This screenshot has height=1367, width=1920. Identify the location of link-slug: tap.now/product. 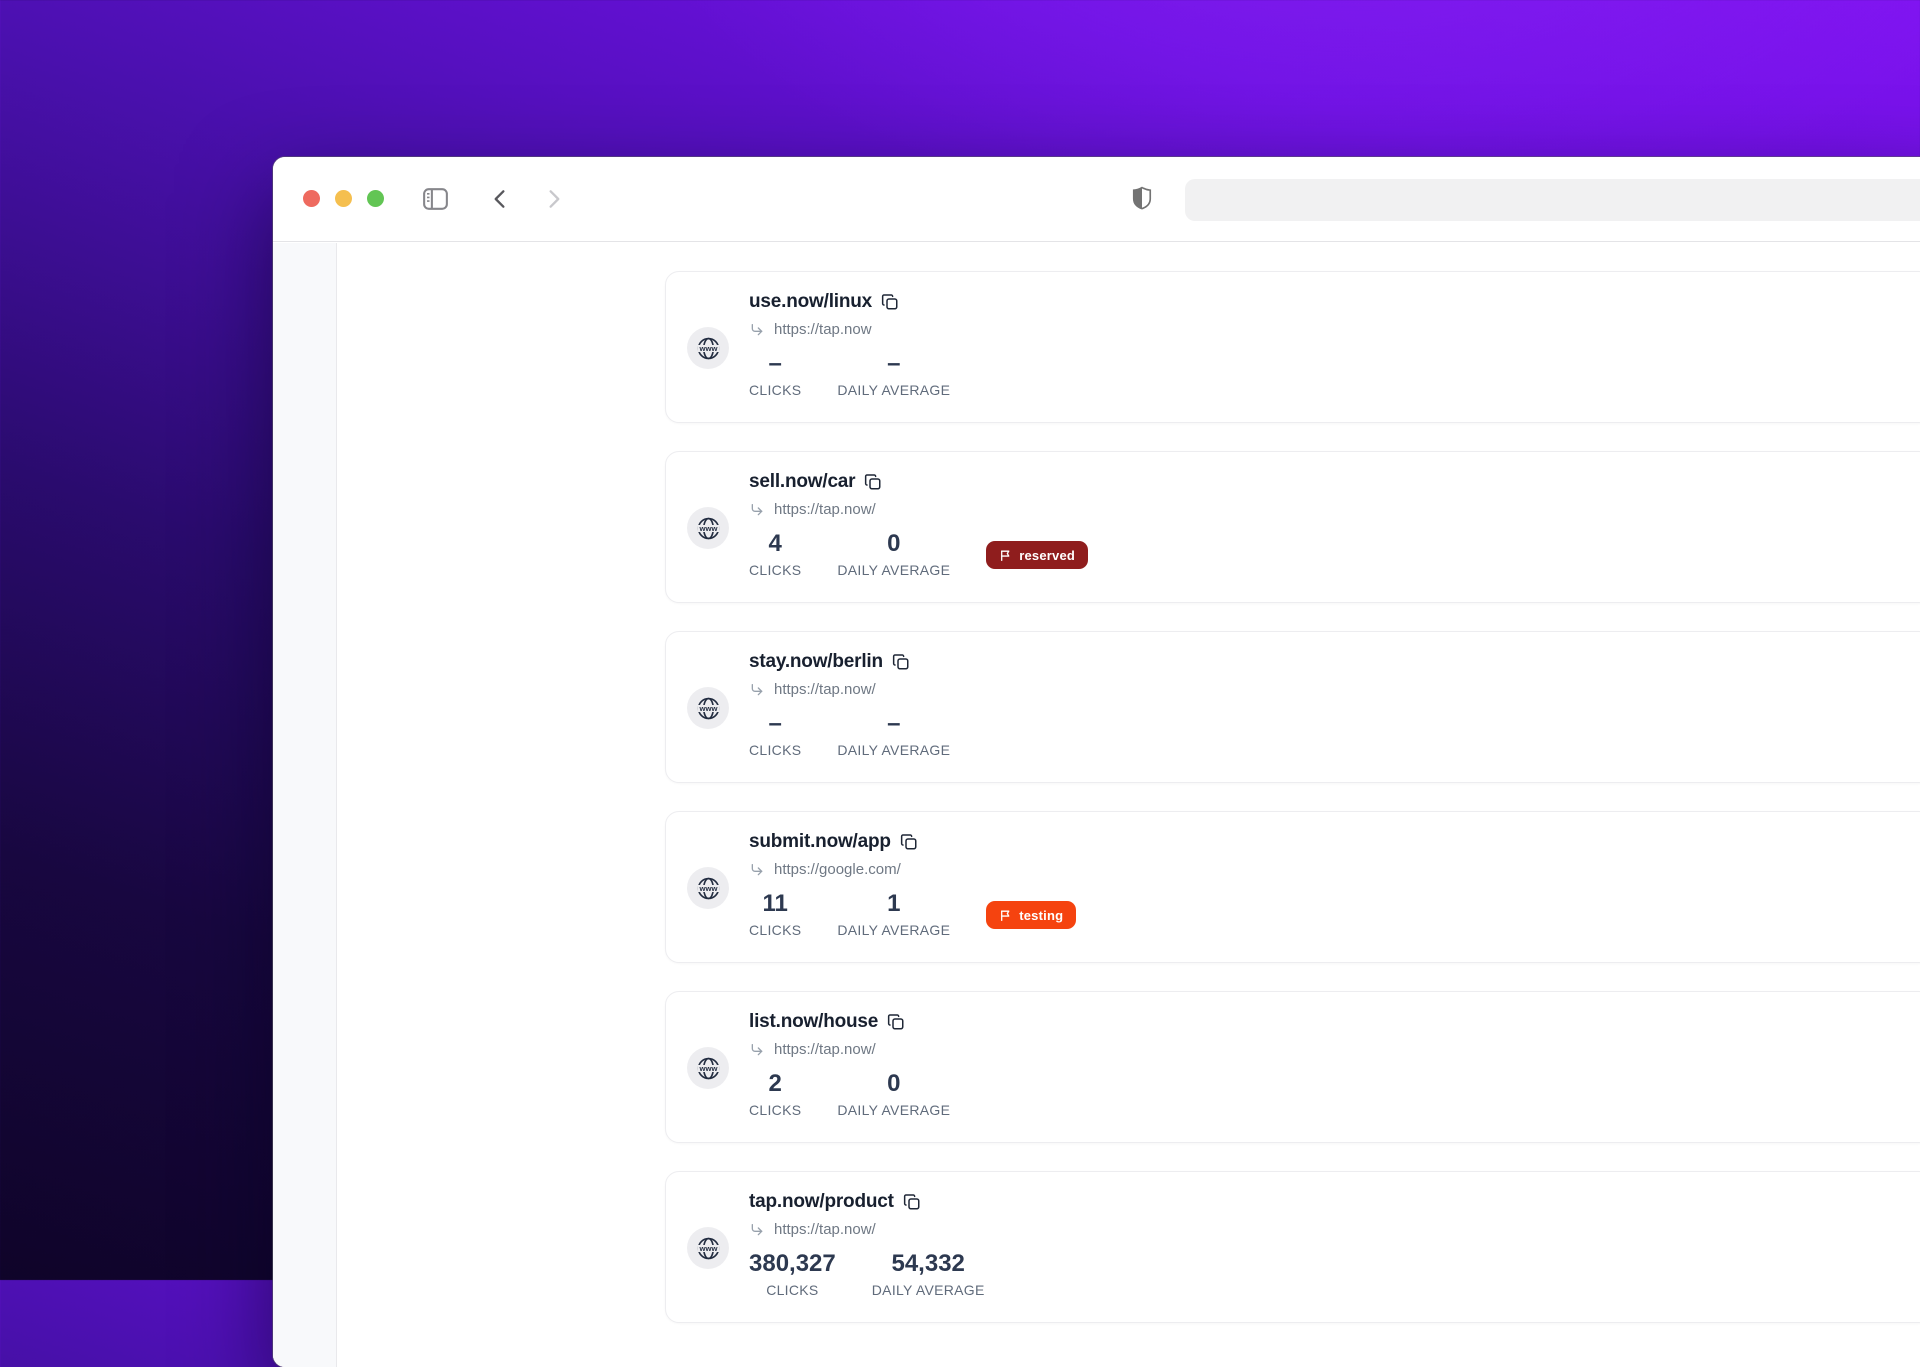
(821, 1201).